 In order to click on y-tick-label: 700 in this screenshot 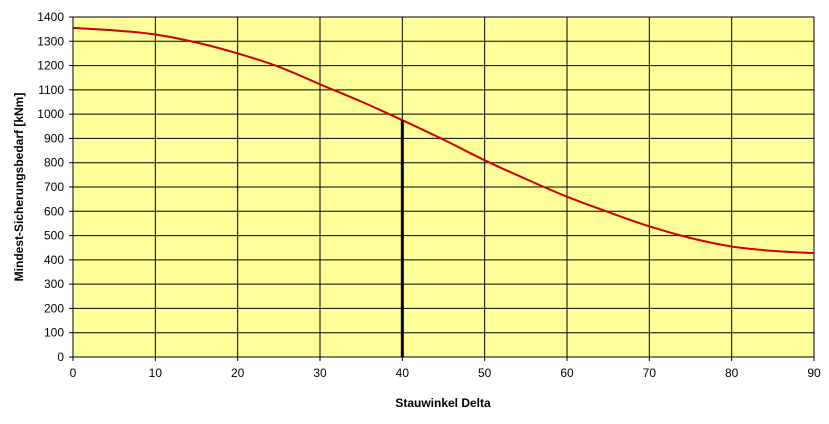, I will do `click(54, 187)`.